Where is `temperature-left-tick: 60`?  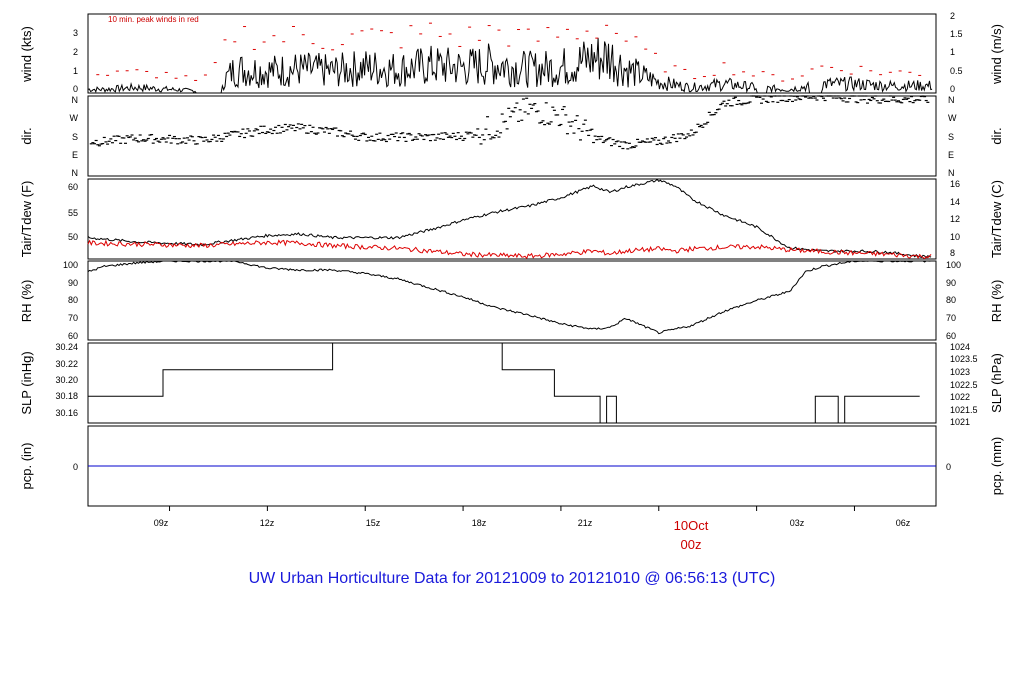
temperature-left-tick: 60 is located at coordinates (73, 187).